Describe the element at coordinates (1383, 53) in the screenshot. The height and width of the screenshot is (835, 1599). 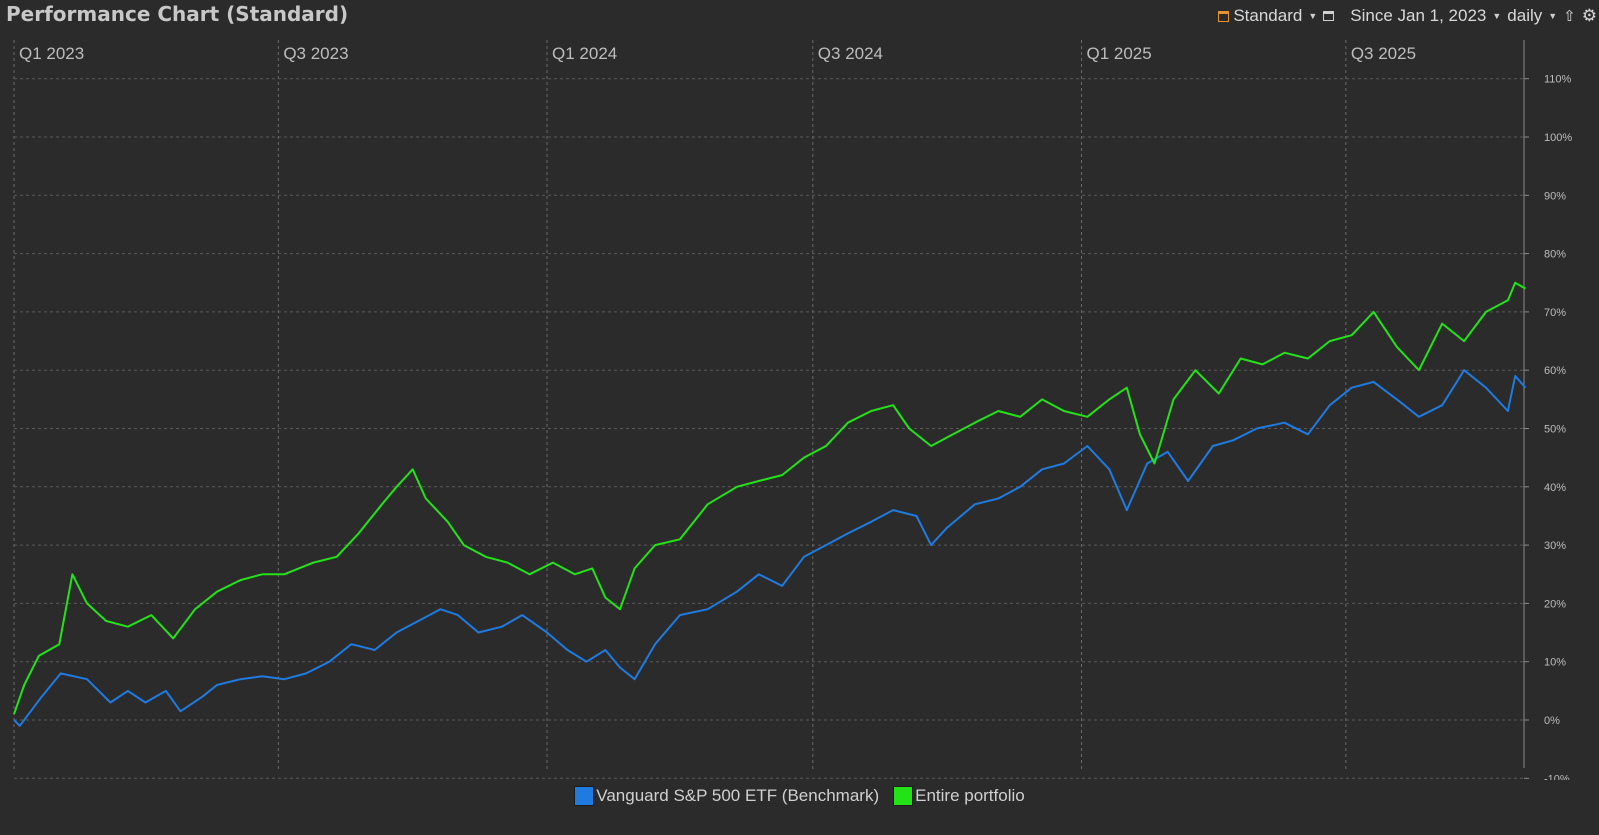
I see `x-tick-label: Q3 2025` at that location.